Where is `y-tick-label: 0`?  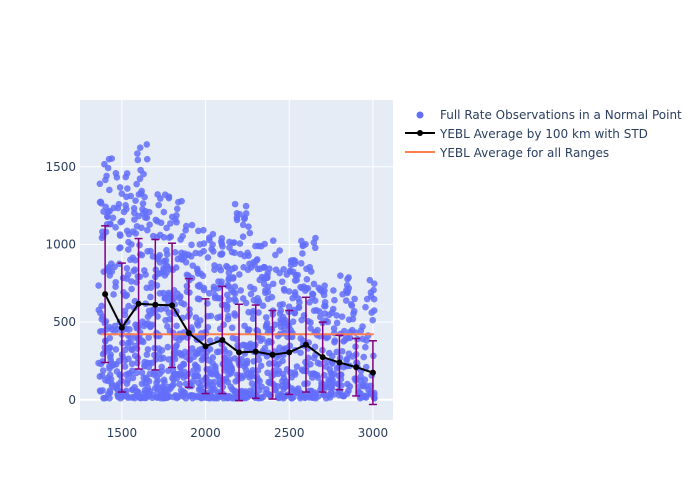
y-tick-label: 0 is located at coordinates (72, 400).